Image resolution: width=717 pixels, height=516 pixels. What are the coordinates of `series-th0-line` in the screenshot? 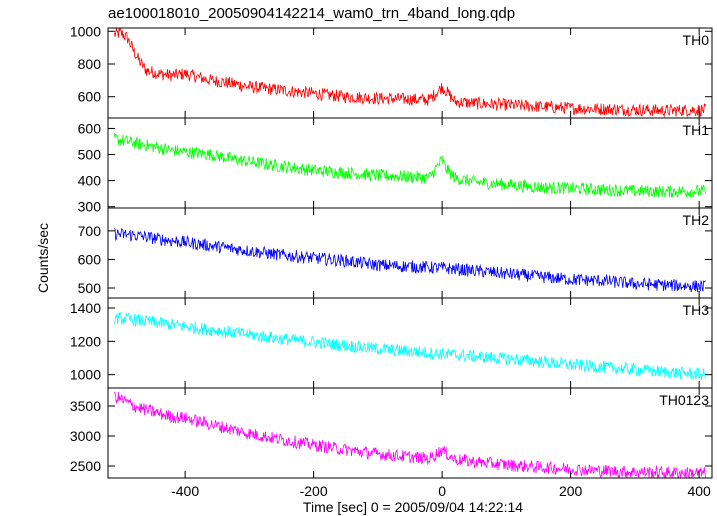 It's located at (410, 73).